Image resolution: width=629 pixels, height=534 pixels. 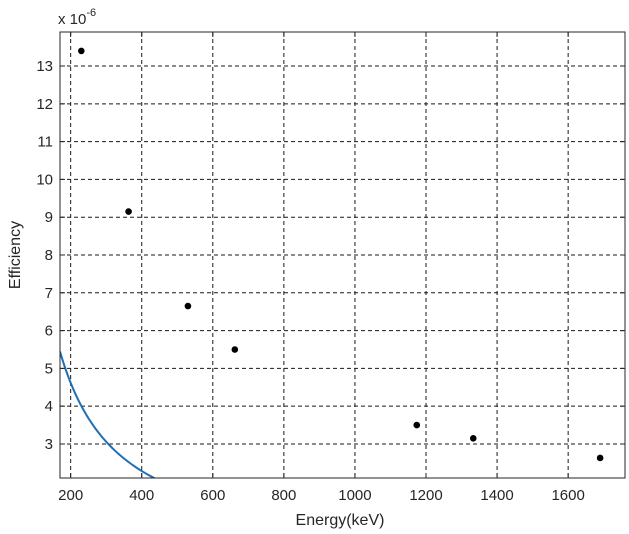 What do you see at coordinates (49, 406) in the screenshot?
I see `y-tick-label: 4` at bounding box center [49, 406].